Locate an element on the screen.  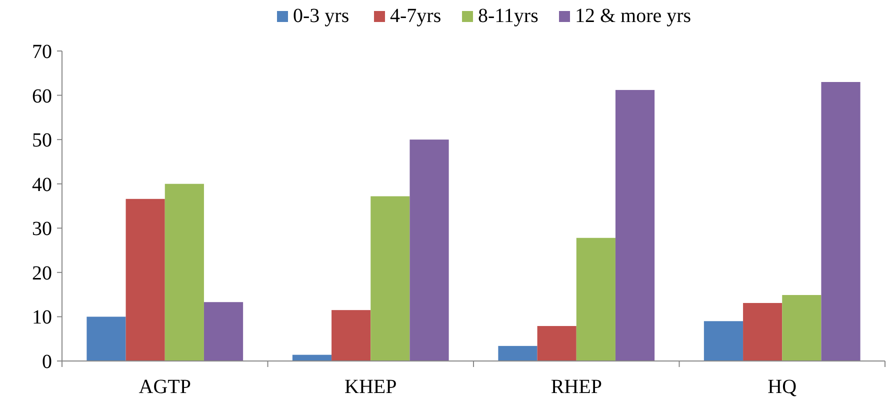
x-tick-label: AGTP is located at coordinates (164, 387).